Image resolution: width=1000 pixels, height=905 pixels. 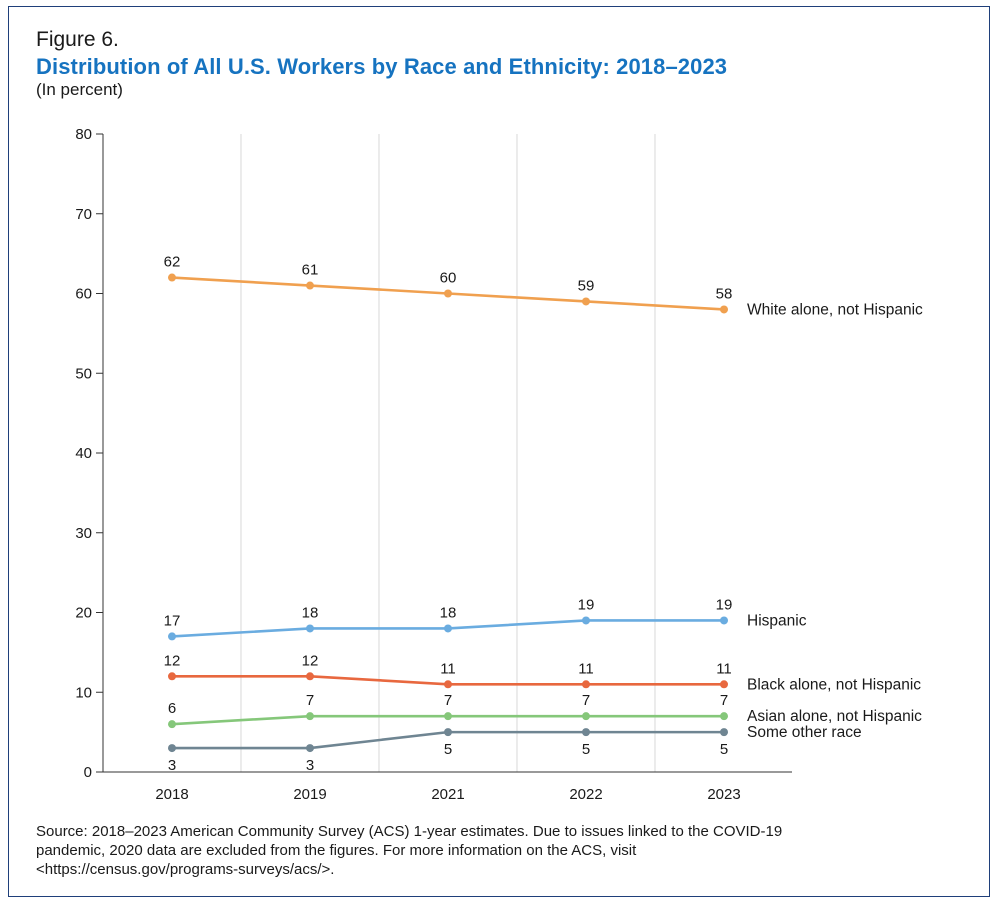 I want to click on point-hispanic-2021, so click(x=448, y=628).